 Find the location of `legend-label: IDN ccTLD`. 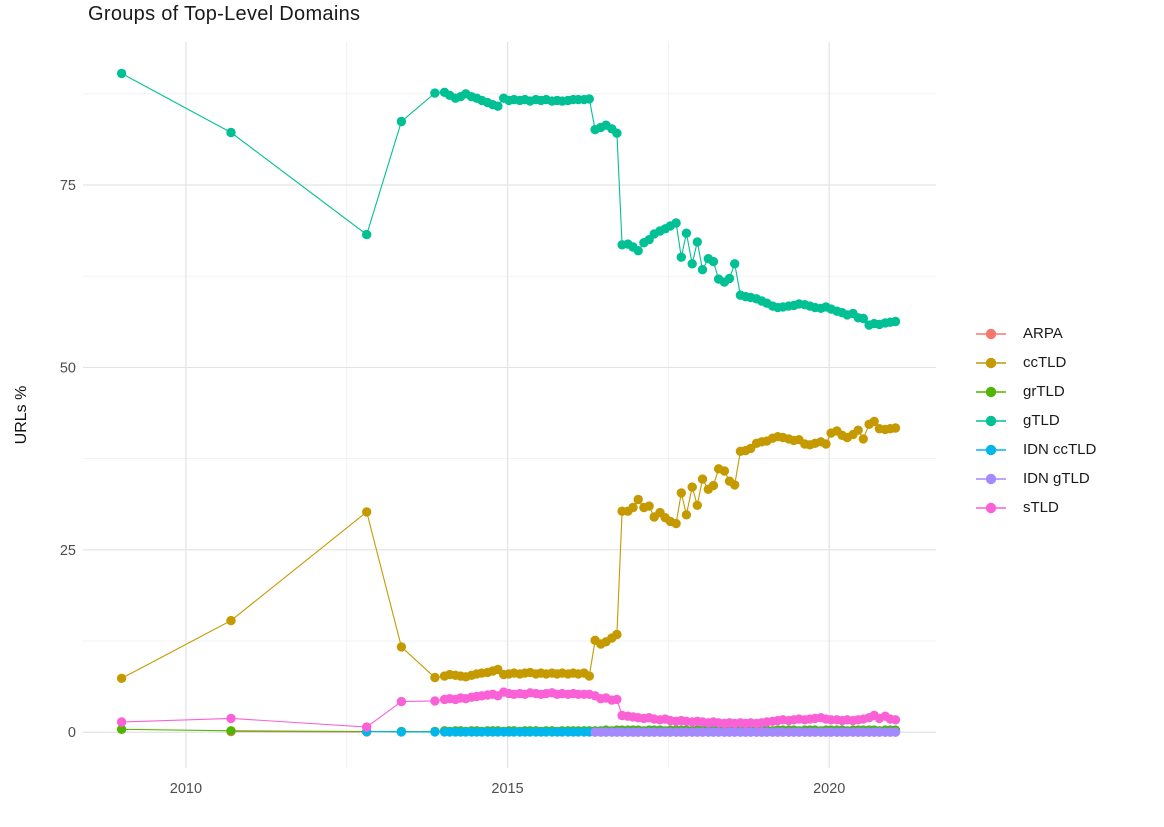

legend-label: IDN ccTLD is located at coordinates (1060, 449).